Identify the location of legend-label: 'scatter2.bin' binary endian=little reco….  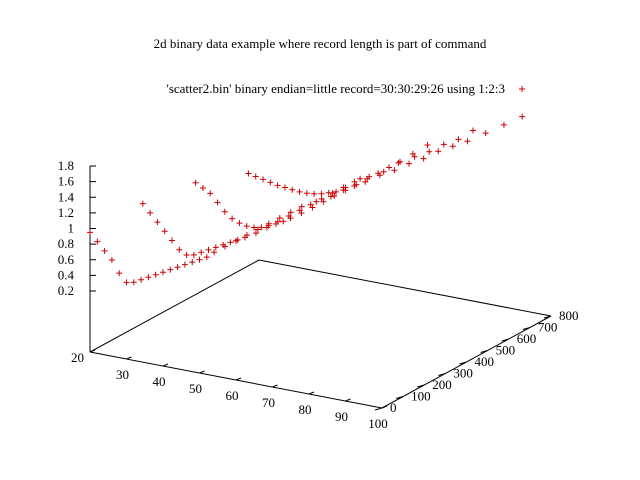
(335, 88).